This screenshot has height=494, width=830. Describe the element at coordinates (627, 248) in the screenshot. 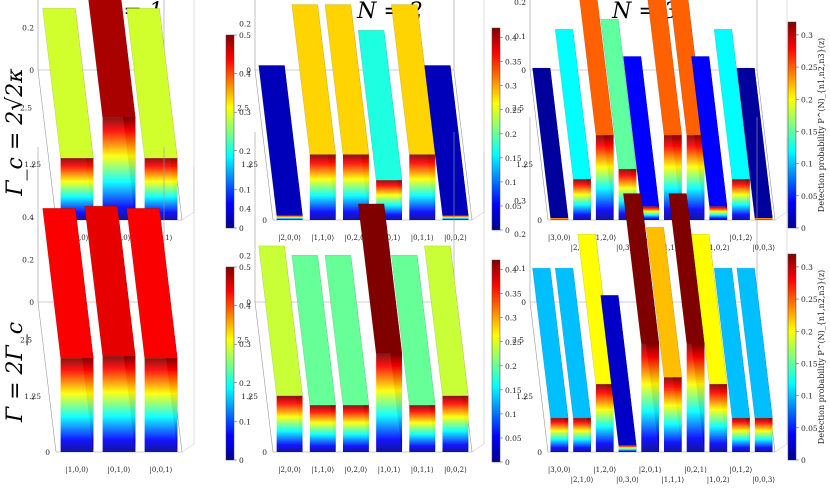

I see `category-label: |0,3,0⟩` at that location.